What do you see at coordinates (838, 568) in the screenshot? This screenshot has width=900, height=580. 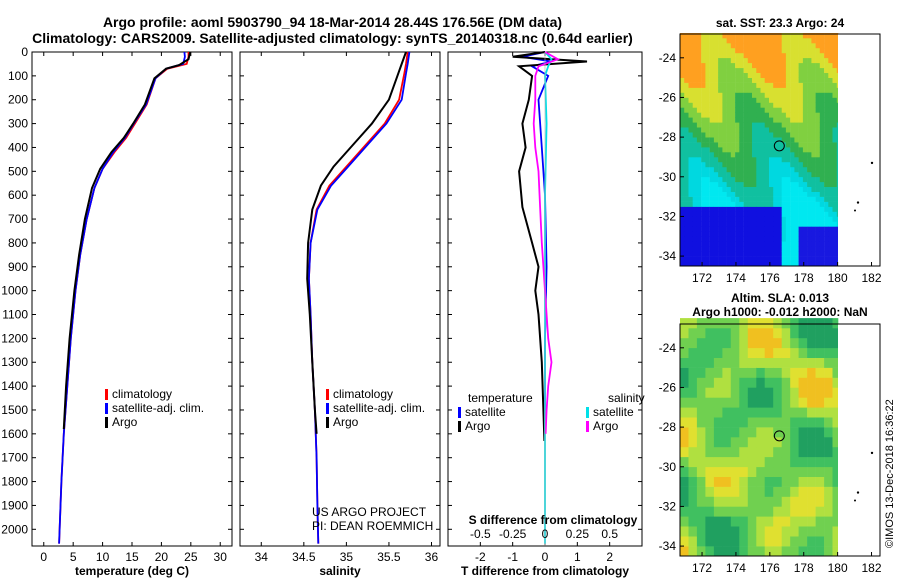 I see `sla-map-xtick-label: 180` at bounding box center [838, 568].